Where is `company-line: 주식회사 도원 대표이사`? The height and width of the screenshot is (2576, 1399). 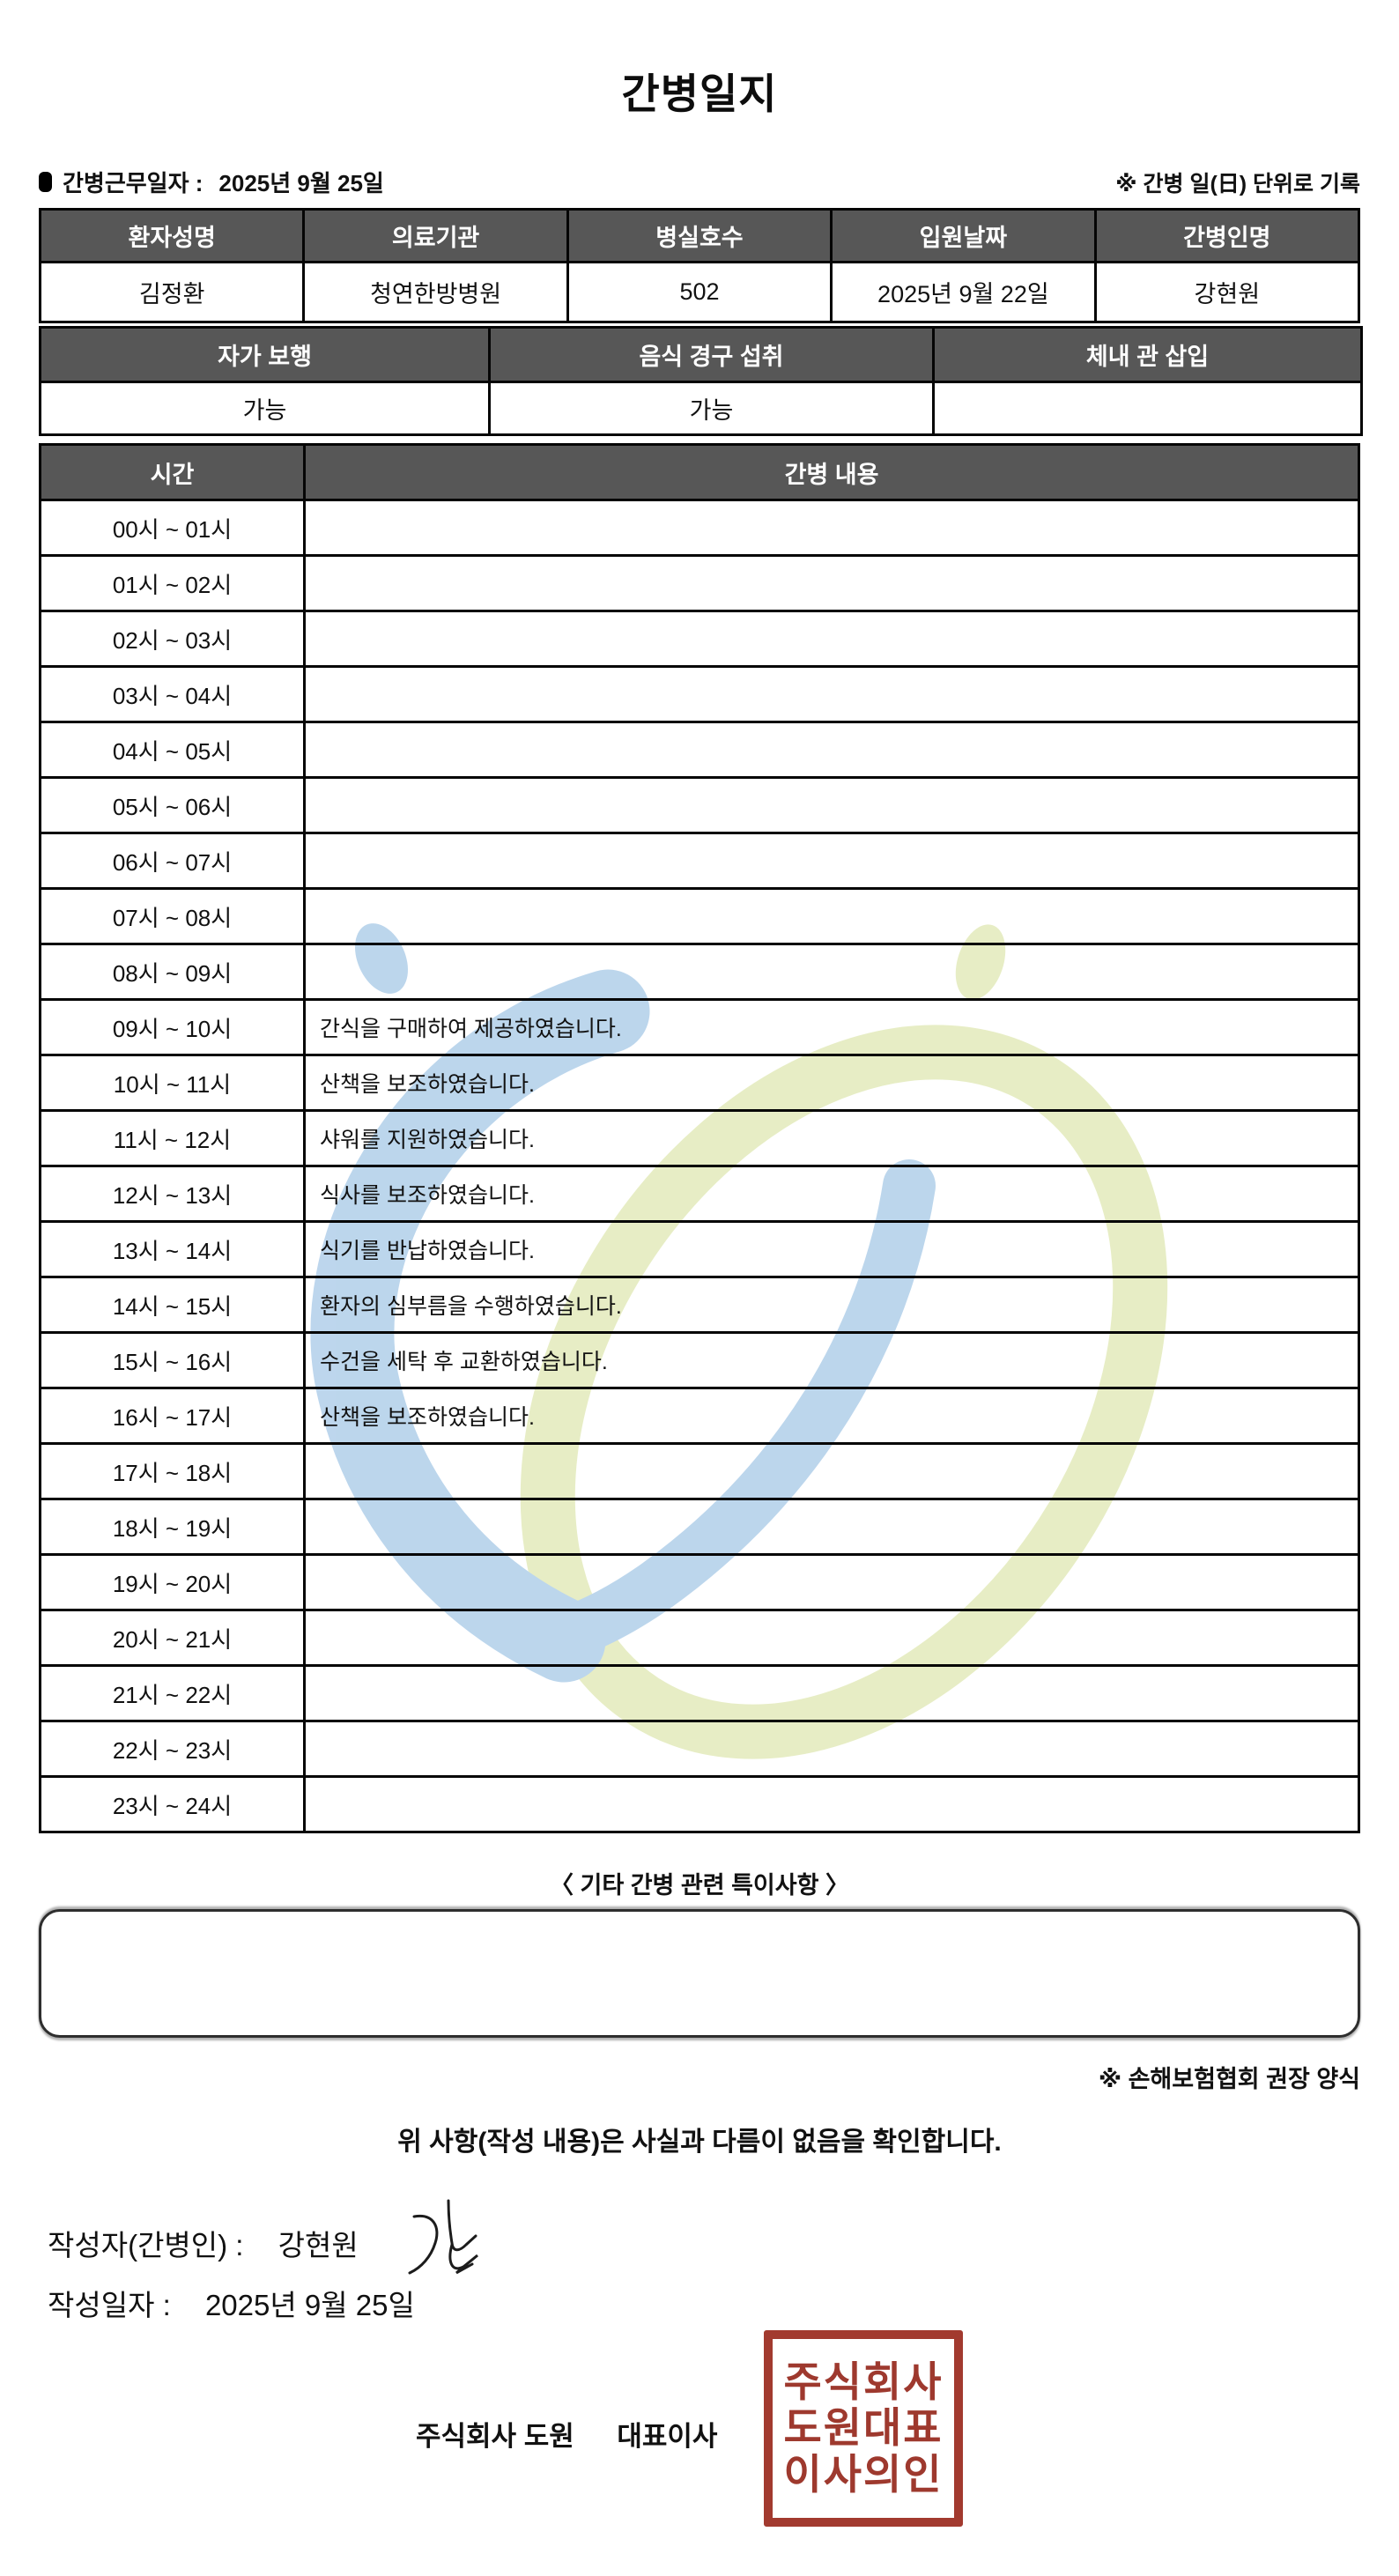
company-line: 주식회사 도원 대표이사 is located at coordinates (566, 2434).